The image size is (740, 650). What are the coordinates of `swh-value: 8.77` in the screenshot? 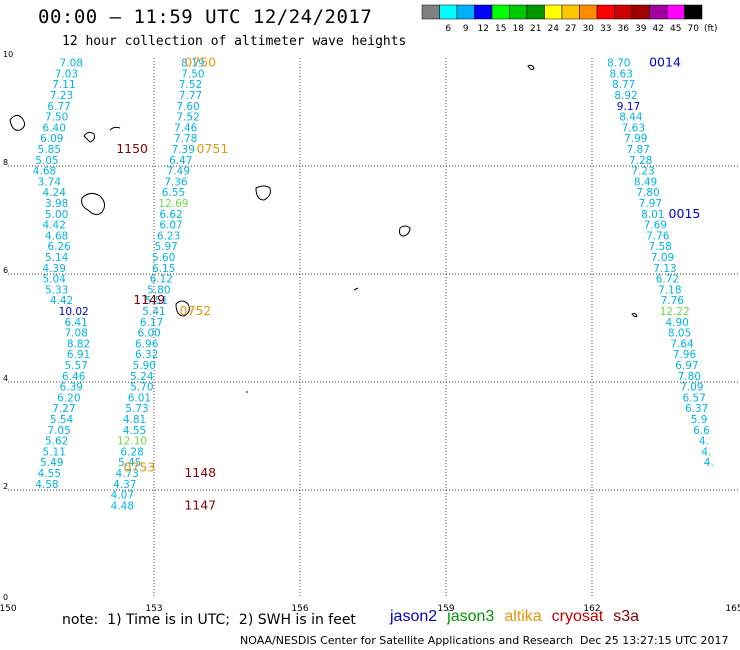 It's located at (623, 85).